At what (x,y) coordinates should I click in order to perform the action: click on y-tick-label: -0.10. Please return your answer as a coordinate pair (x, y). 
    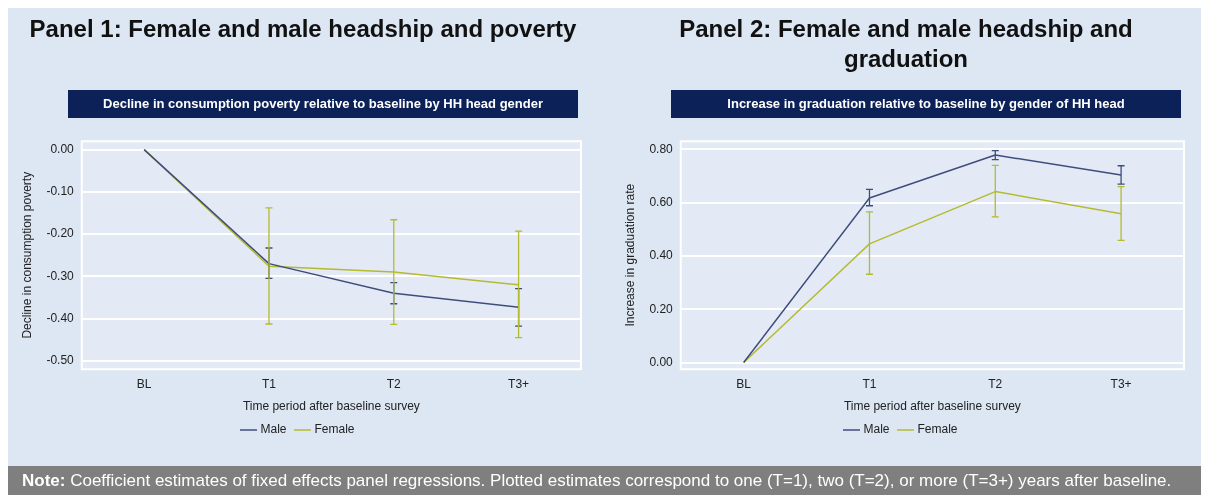
    Looking at the image, I should click on (59, 191).